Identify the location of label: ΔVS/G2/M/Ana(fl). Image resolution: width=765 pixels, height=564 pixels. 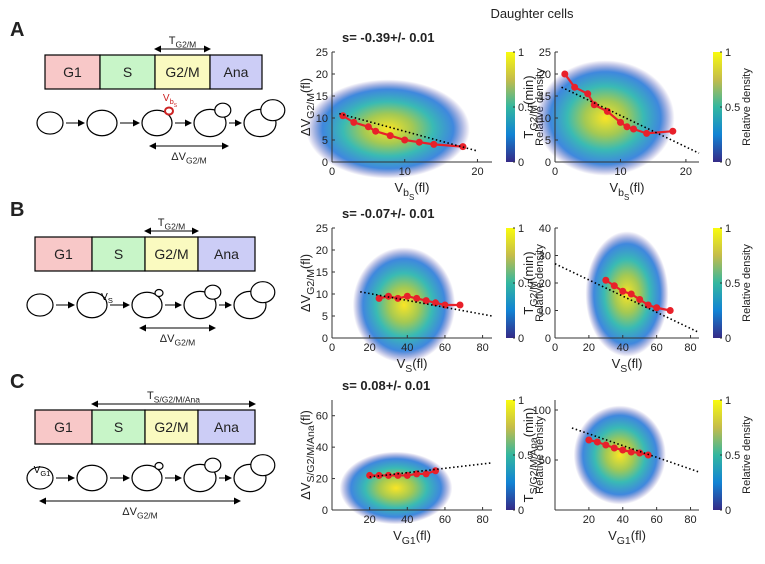
(307, 455).